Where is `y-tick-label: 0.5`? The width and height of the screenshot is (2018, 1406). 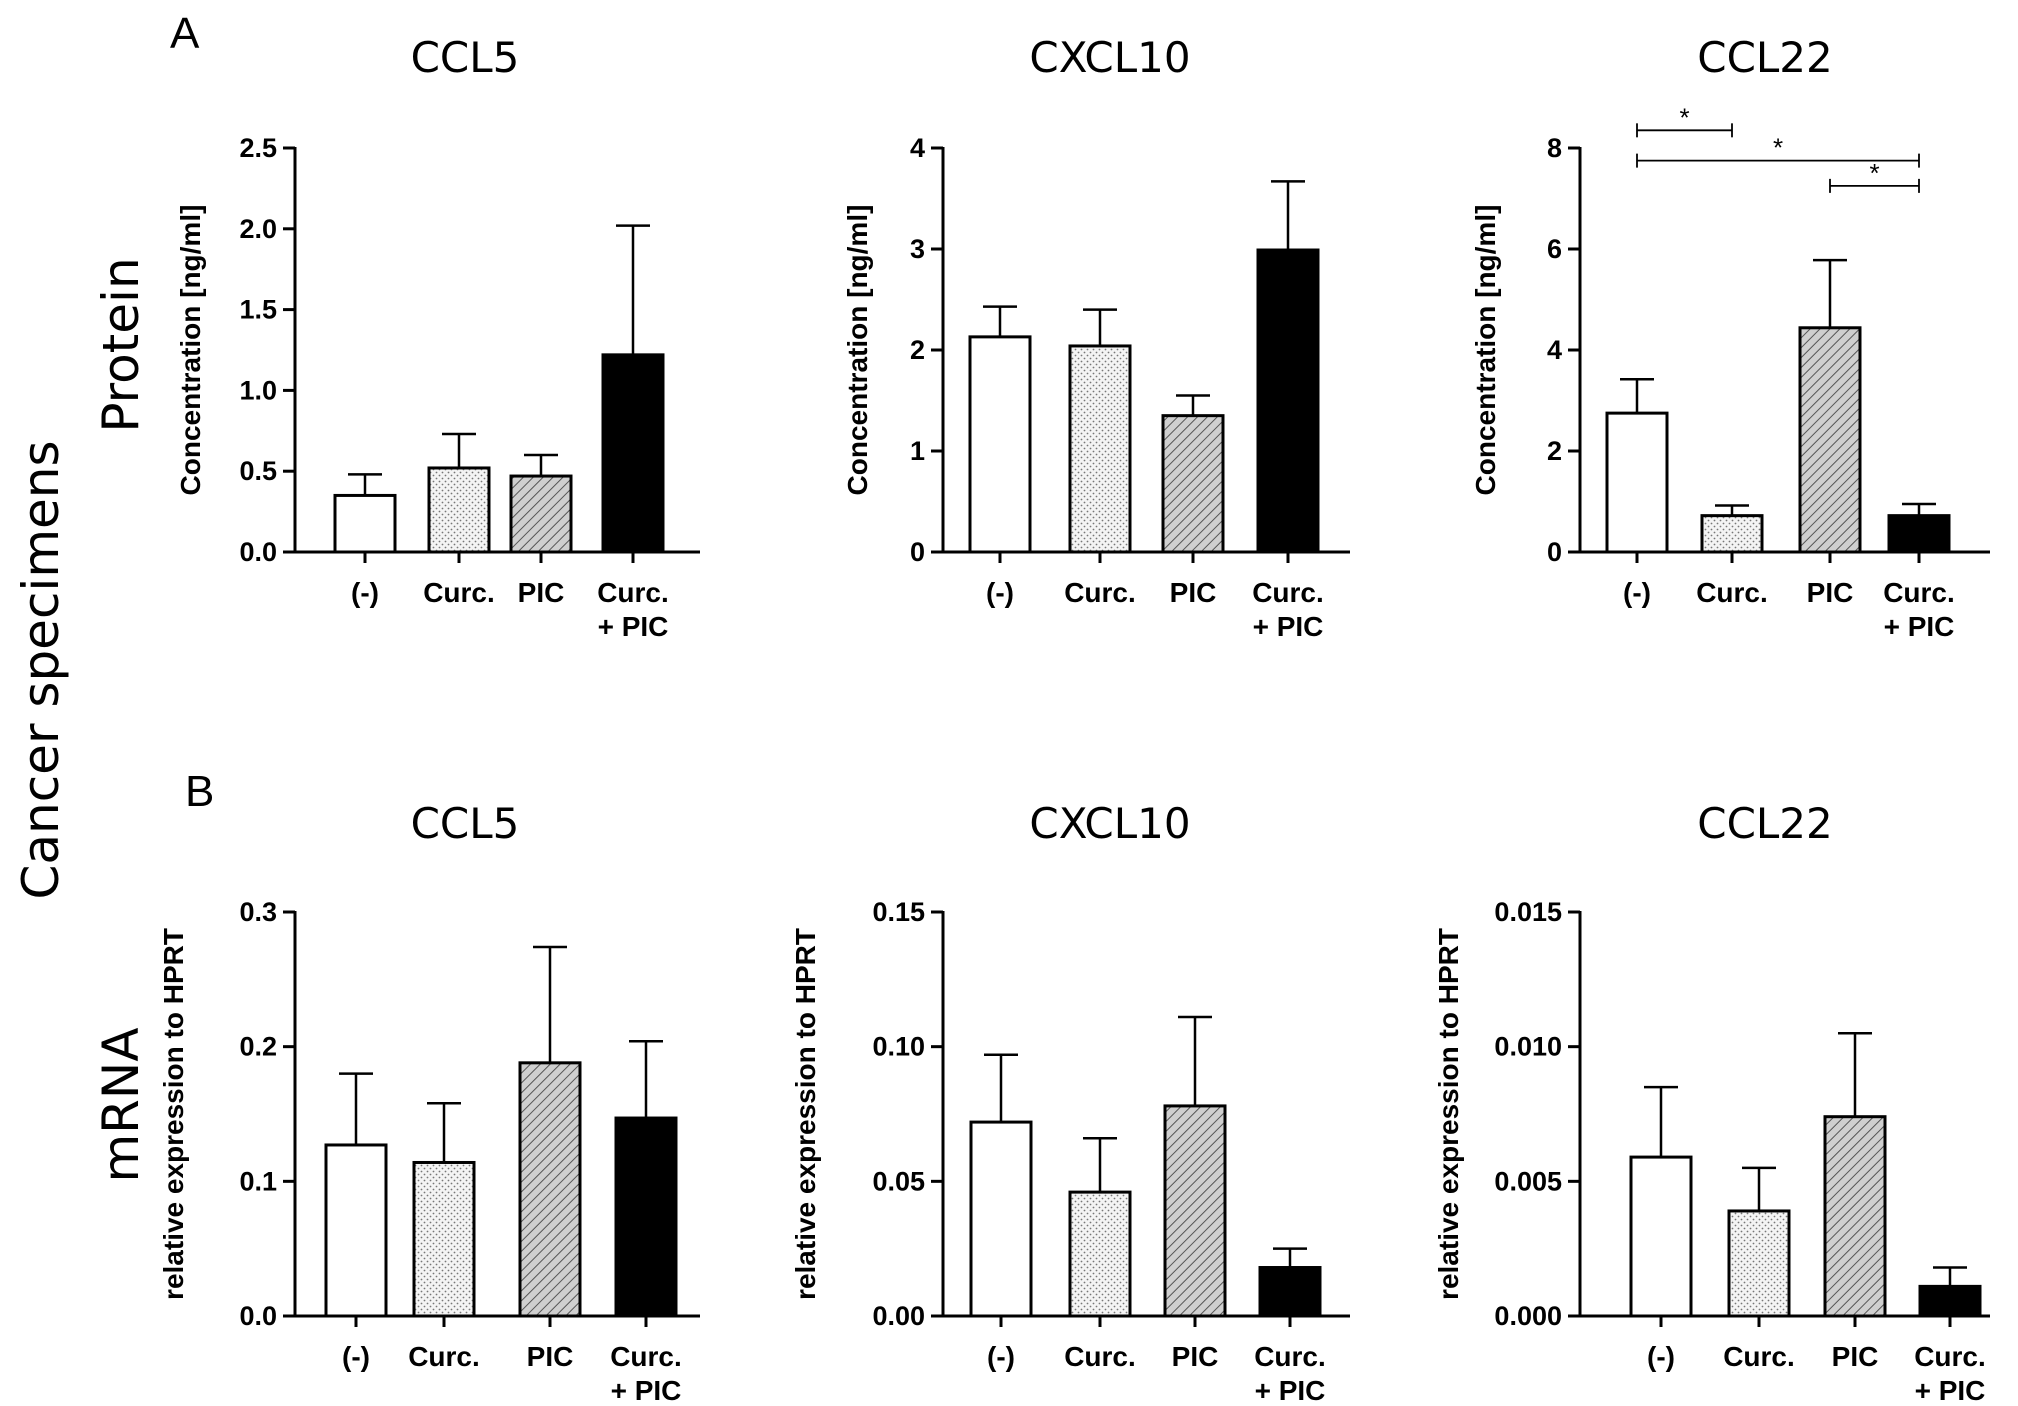 y-tick-label: 0.5 is located at coordinates (258, 471).